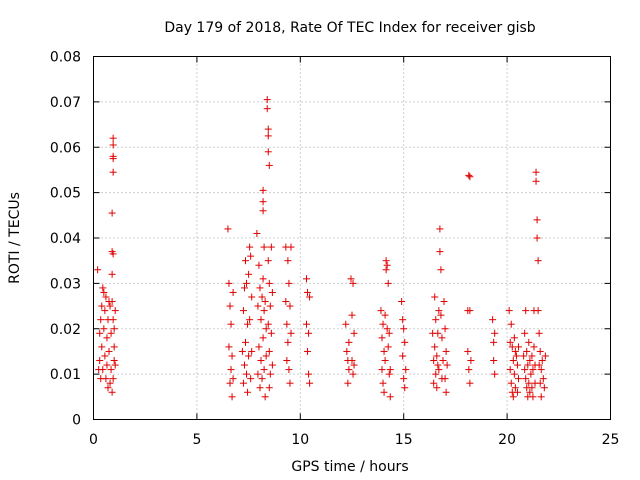 The height and width of the screenshot is (480, 640). What do you see at coordinates (300, 440) in the screenshot?
I see `x-tick-label: 10` at bounding box center [300, 440].